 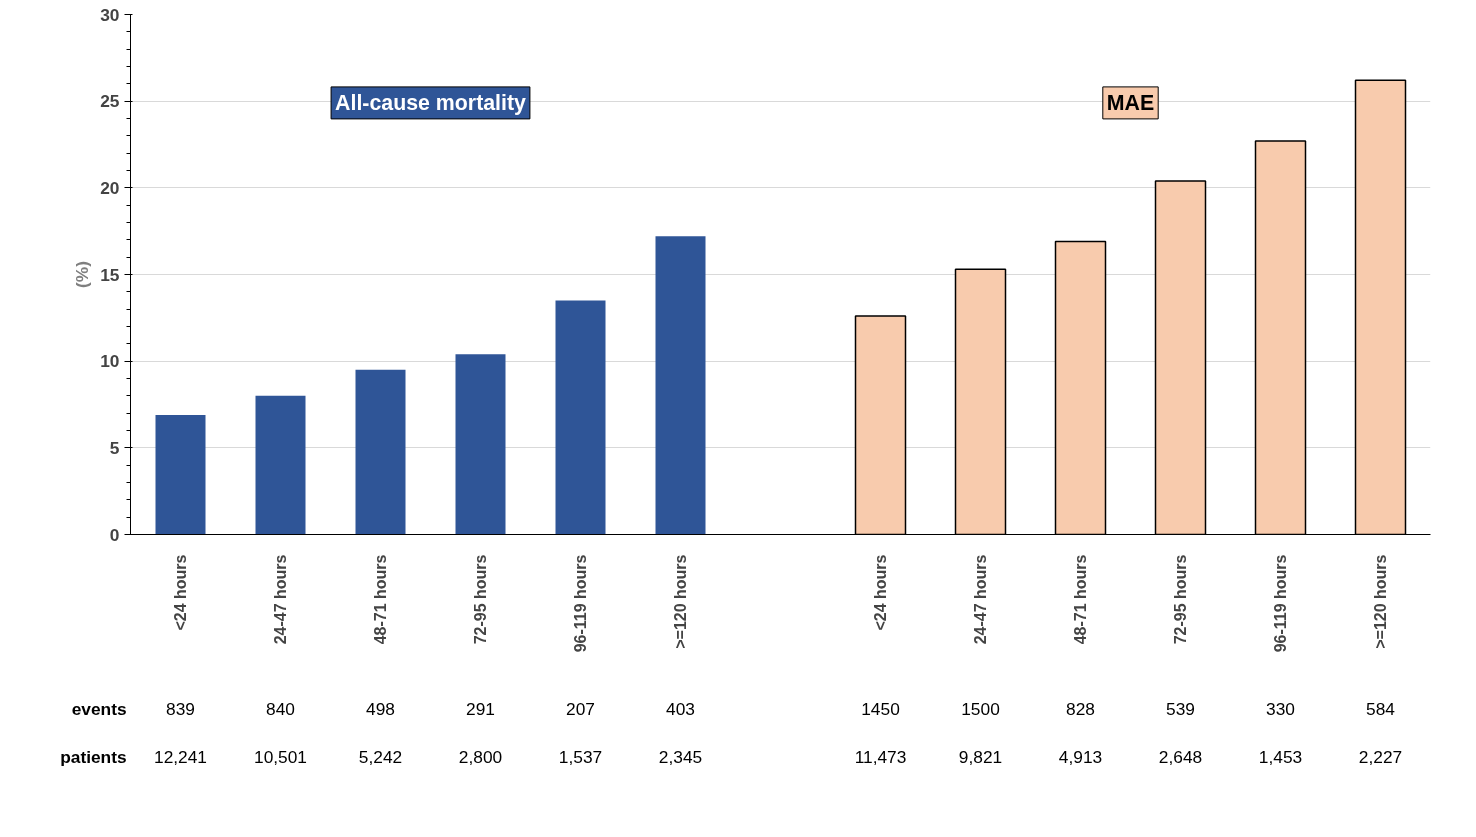 I want to click on text: events, so click(x=99, y=708).